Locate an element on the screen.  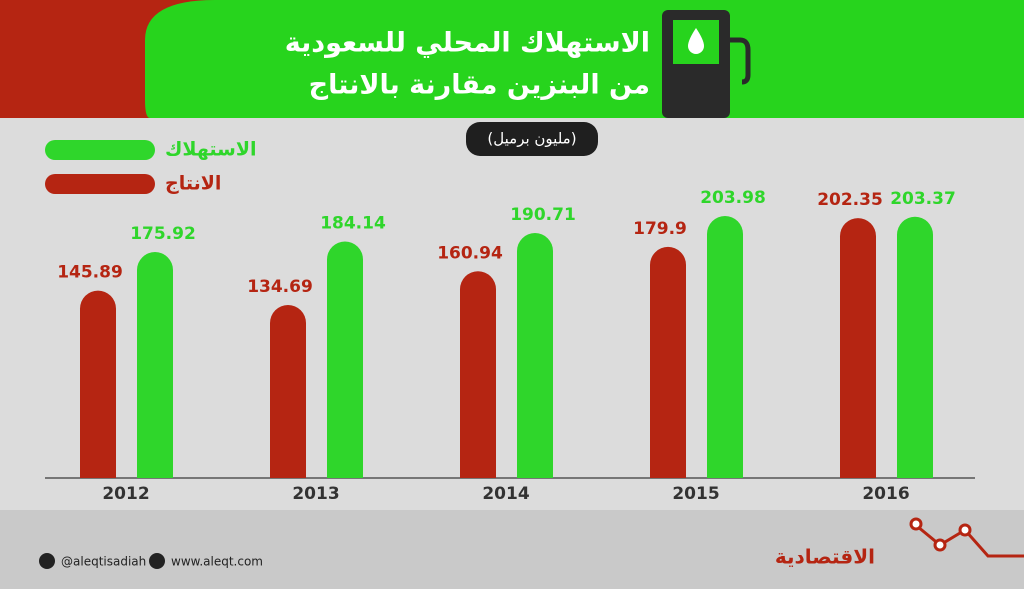
x-tick-label: 2012 is located at coordinates (125, 494).